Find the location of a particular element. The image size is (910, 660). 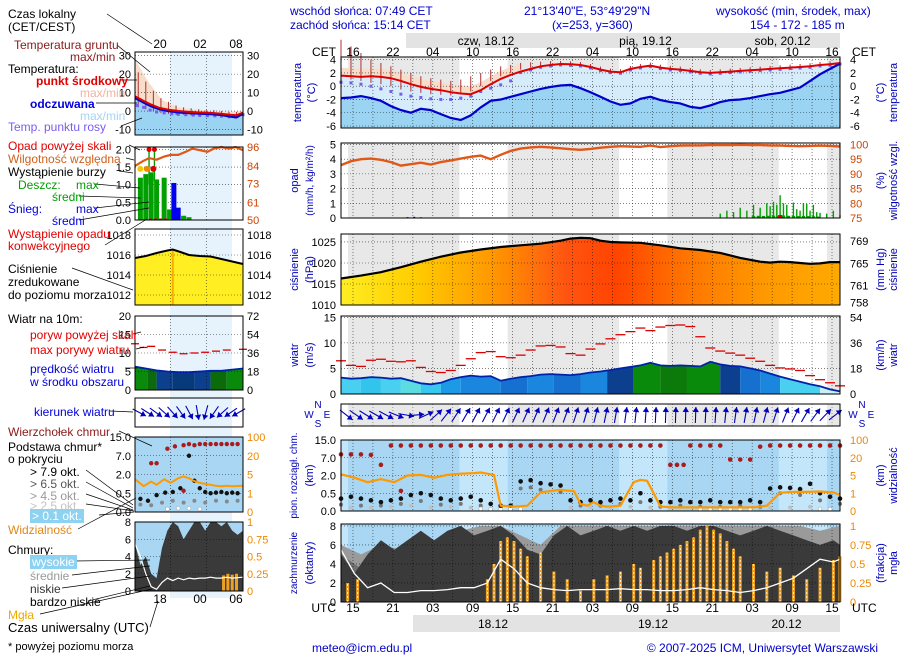

legend-temperature: Temperatura: is located at coordinates (43, 69).